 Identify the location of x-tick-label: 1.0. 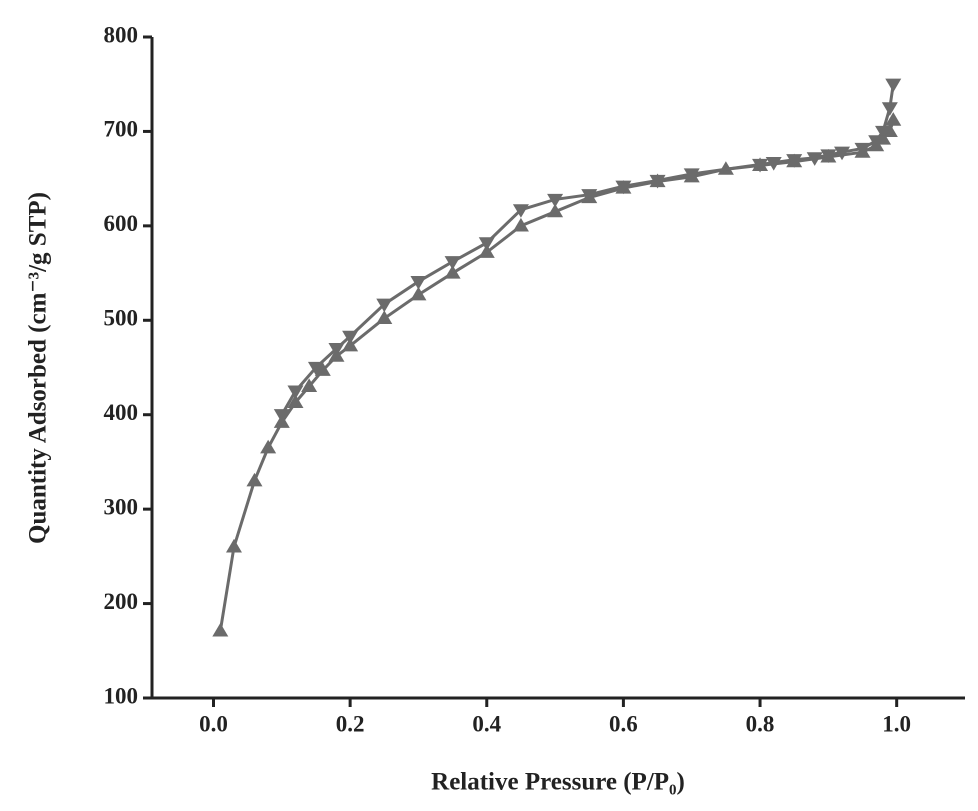
(896, 723).